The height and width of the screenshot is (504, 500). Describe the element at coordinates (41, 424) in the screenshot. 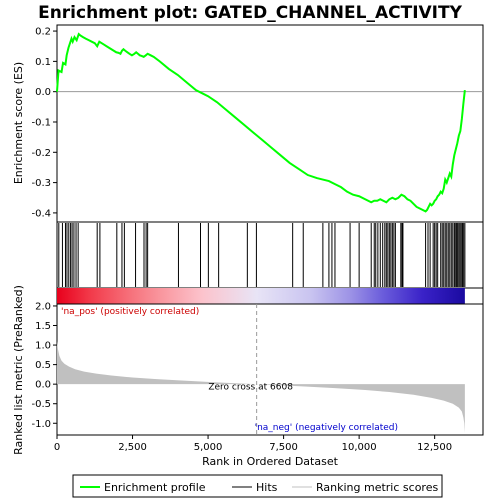

I see `metric-y-tick-label: -1.0` at that location.